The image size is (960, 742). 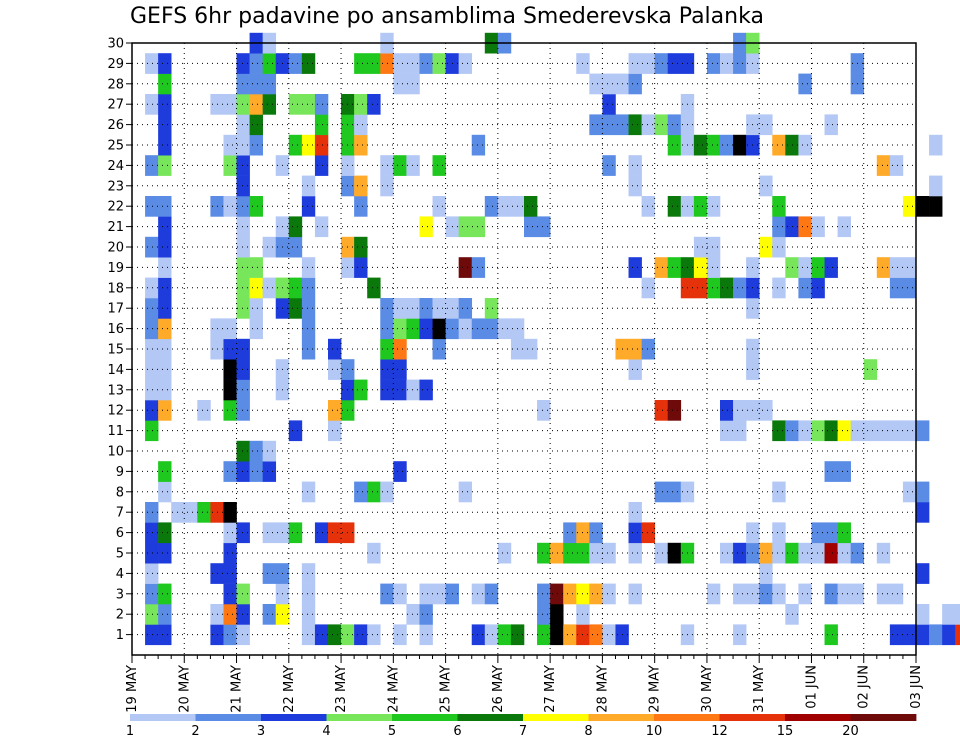 I want to click on x-tick-label: 01 JUN, so click(x=811, y=687).